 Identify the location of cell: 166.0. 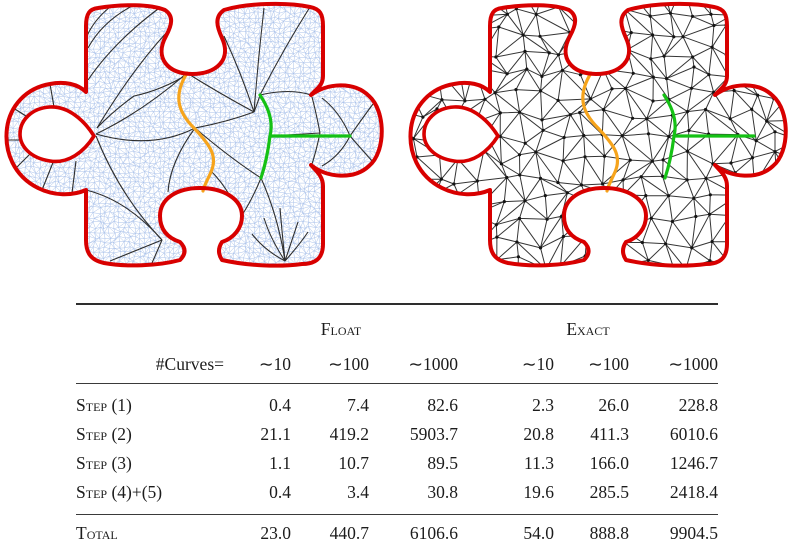
(609, 462).